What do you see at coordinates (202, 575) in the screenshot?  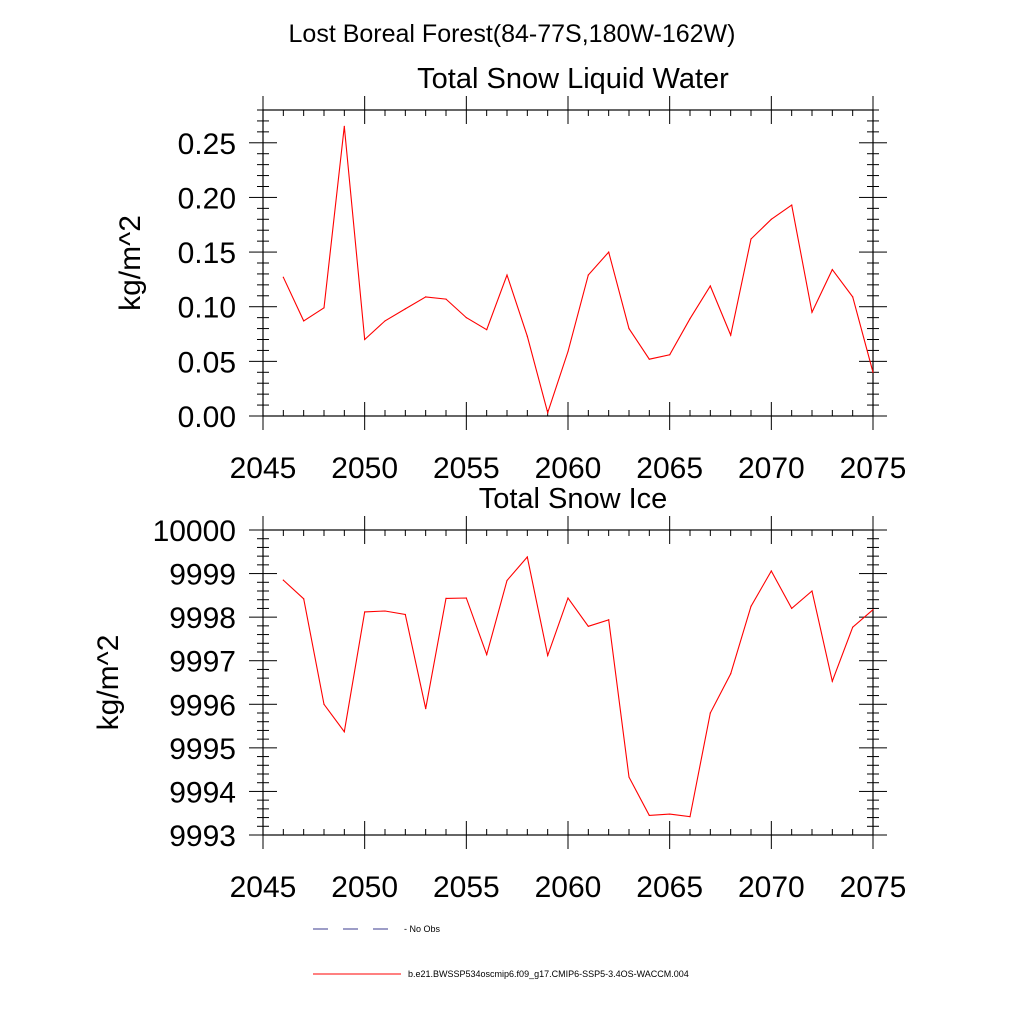 I see `y-tick-label: 9999` at bounding box center [202, 575].